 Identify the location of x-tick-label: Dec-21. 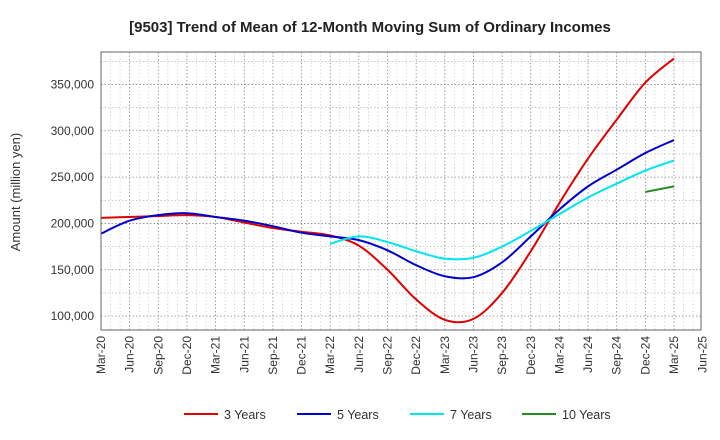
(302, 355).